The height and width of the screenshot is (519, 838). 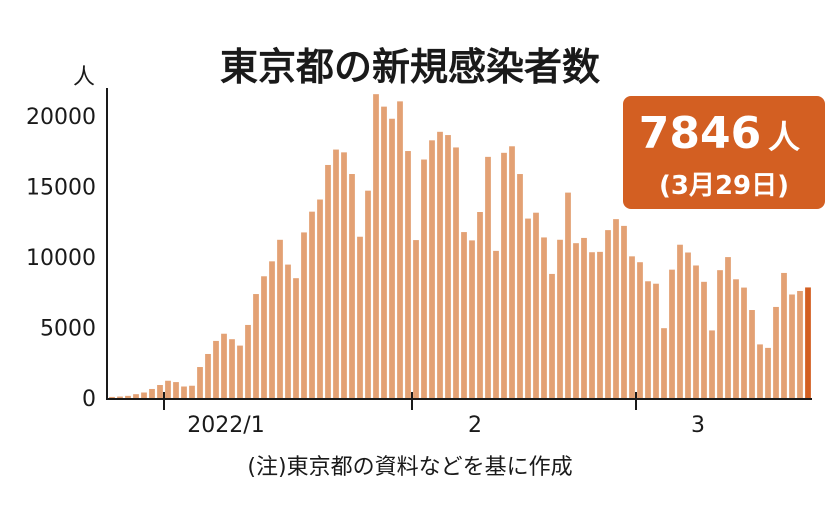 I want to click on callout-value: 7846, so click(x=700, y=133).